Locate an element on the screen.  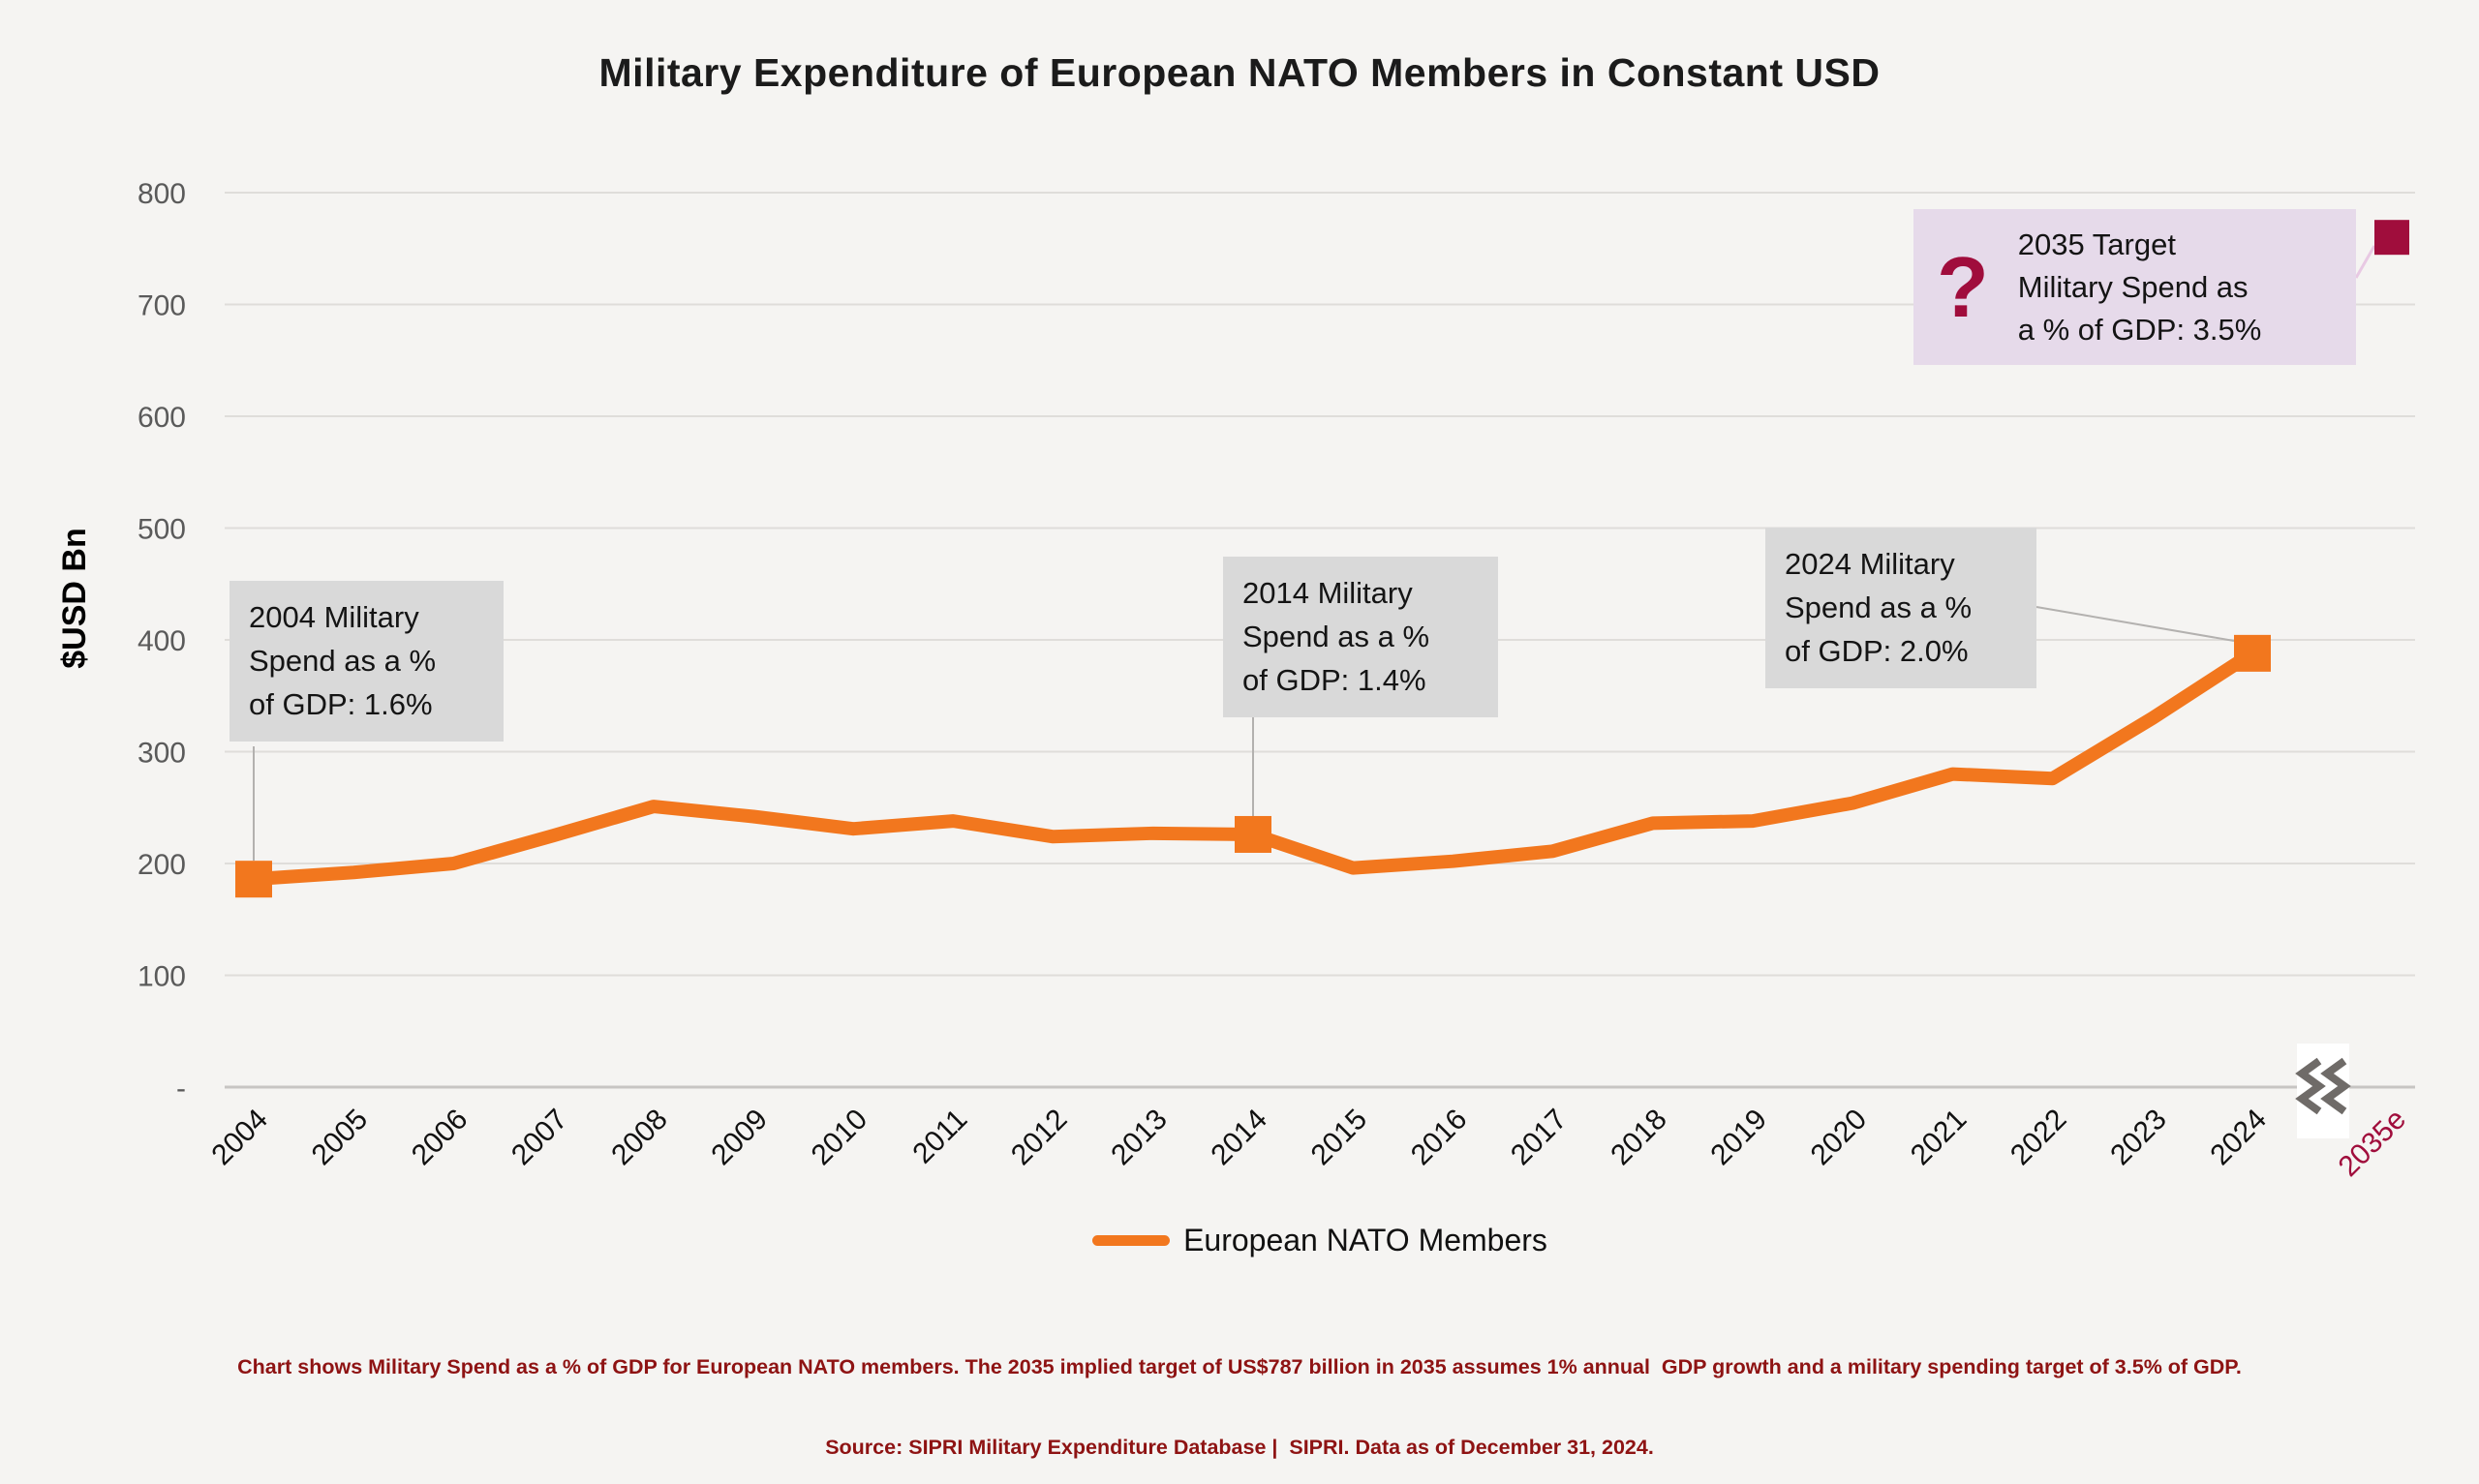
legend: European NATO Members is located at coordinates (1320, 1240).